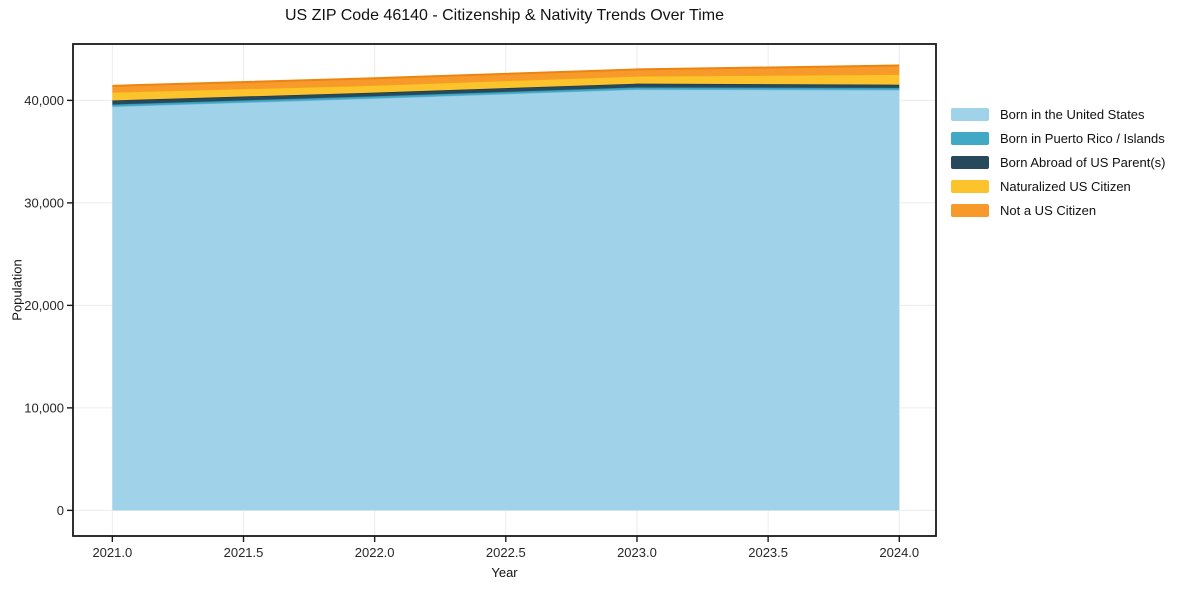  I want to click on legend-label: Naturalized US Citizen, so click(1065, 186).